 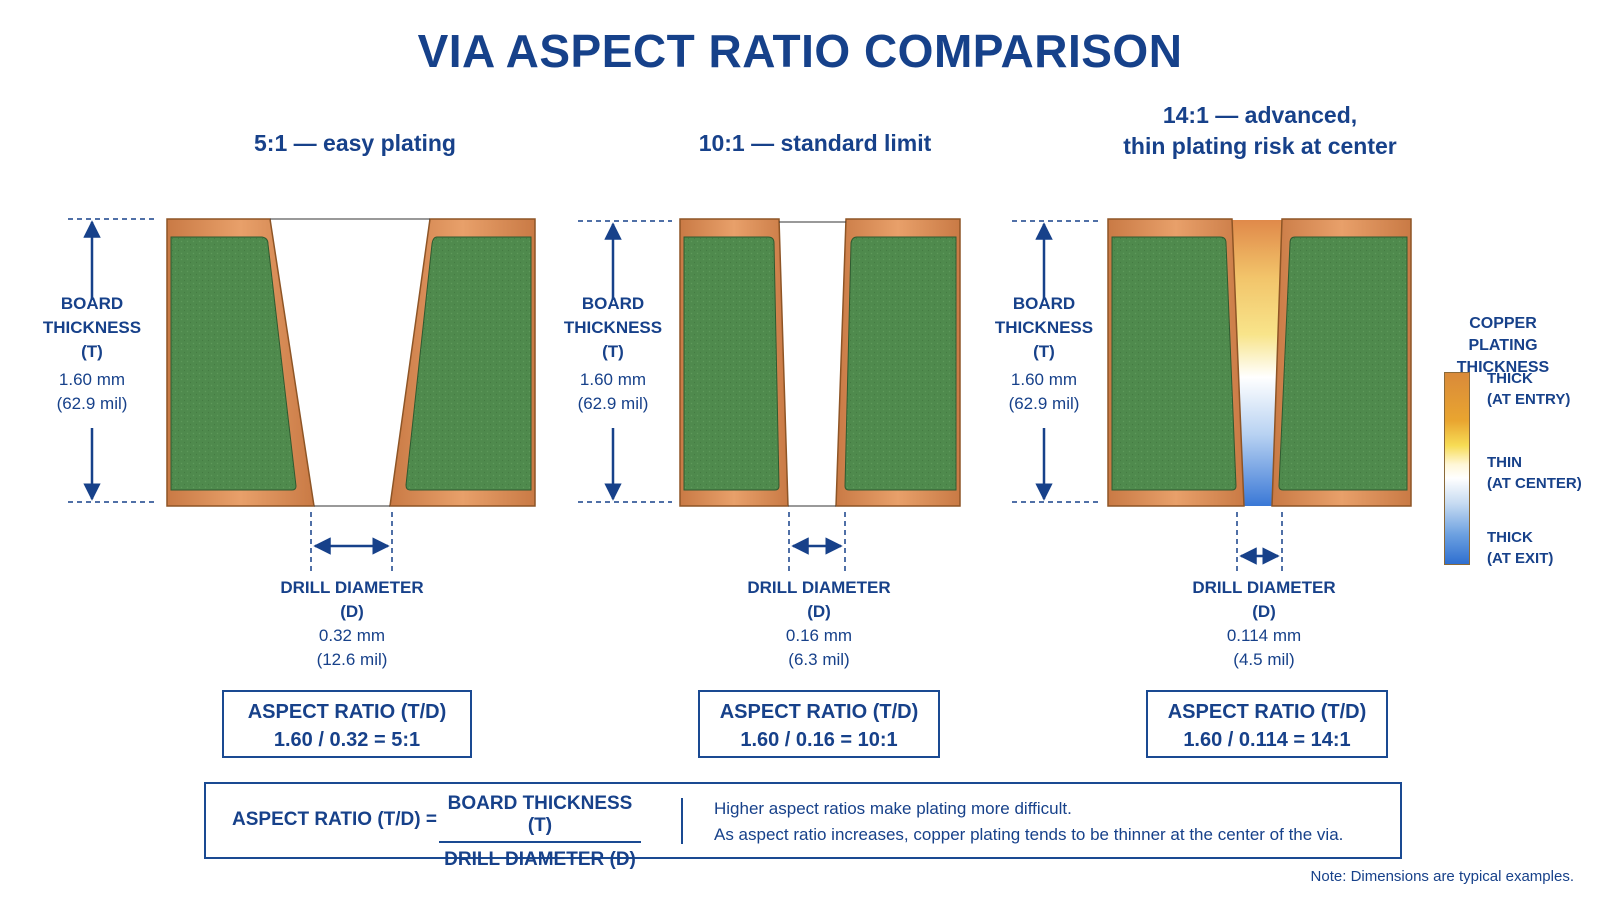 What do you see at coordinates (1503, 367) in the screenshot?
I see `legend-title-line-2: THICKNESS` at bounding box center [1503, 367].